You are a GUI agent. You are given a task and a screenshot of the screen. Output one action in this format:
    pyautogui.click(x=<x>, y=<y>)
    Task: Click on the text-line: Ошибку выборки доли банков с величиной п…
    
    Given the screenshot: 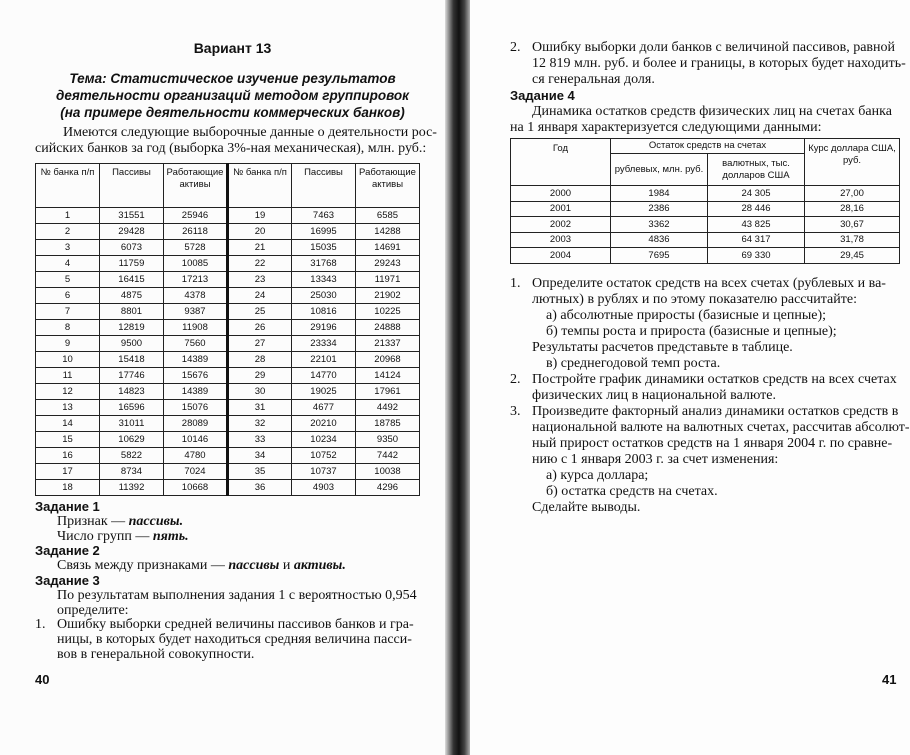 What is the action you would take?
    pyautogui.click(x=714, y=47)
    